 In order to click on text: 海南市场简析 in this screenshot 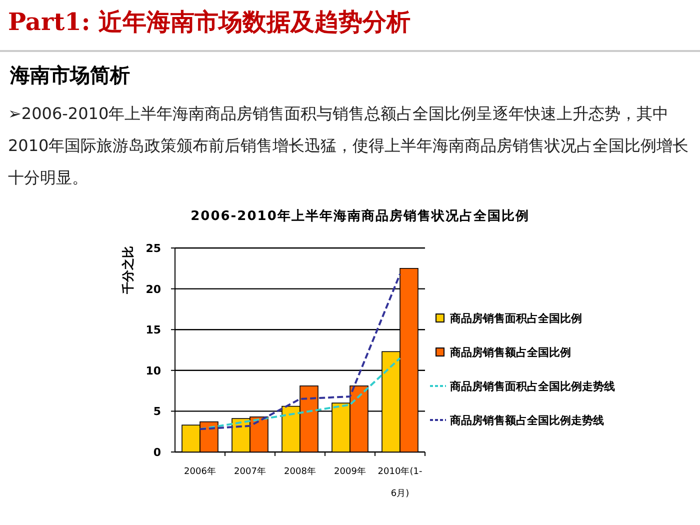, I will do `click(70, 75)`.